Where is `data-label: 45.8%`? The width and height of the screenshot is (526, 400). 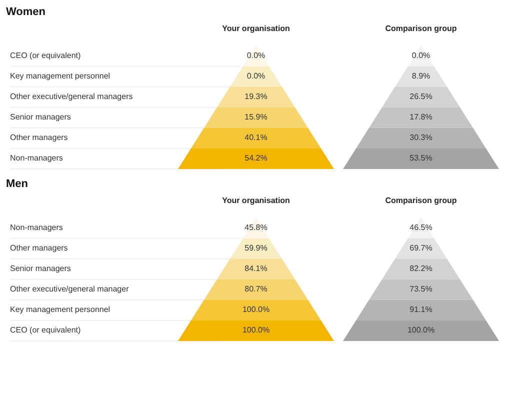 data-label: 45.8% is located at coordinates (256, 227).